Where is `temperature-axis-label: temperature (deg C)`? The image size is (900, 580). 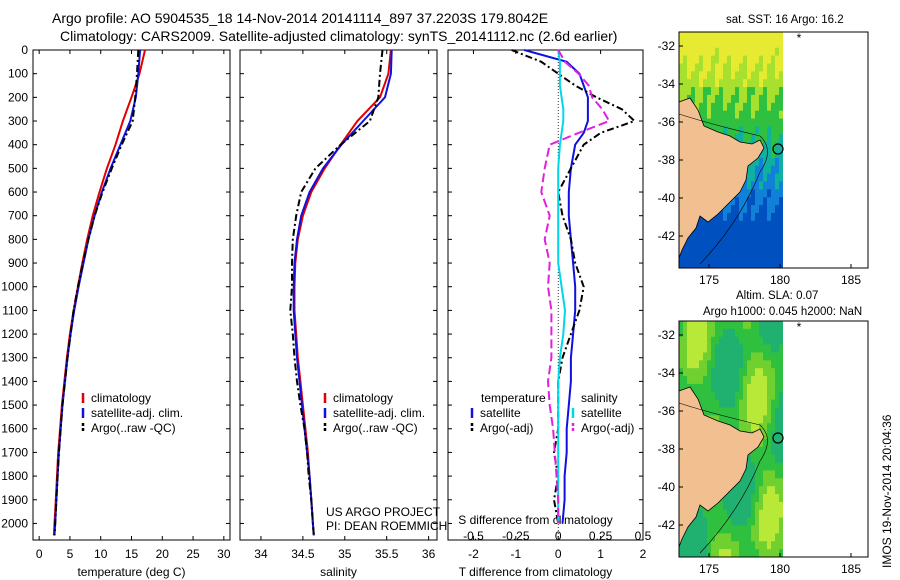 temperature-axis-label: temperature (deg C) is located at coordinates (131, 572).